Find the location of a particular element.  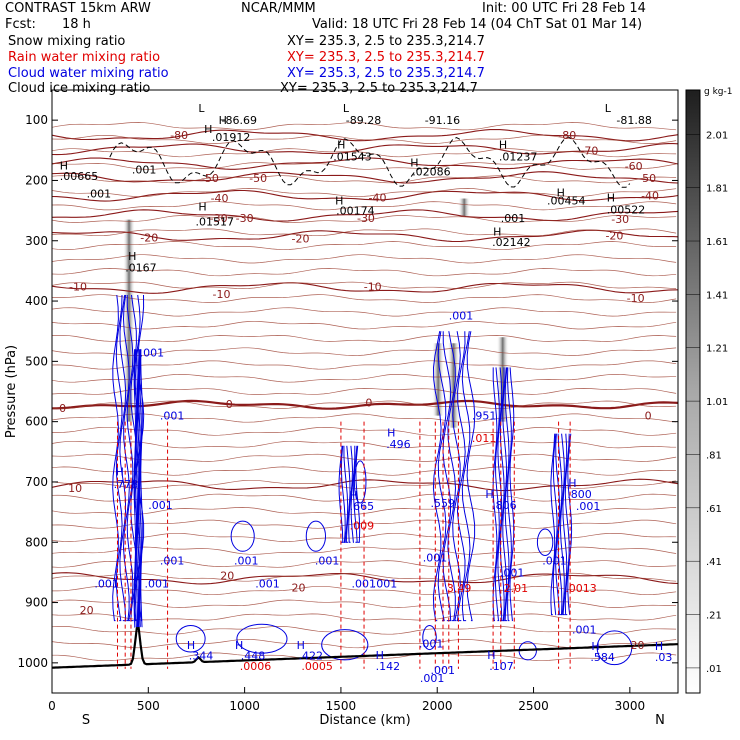

field-annotation: .01517 is located at coordinates (214, 221).